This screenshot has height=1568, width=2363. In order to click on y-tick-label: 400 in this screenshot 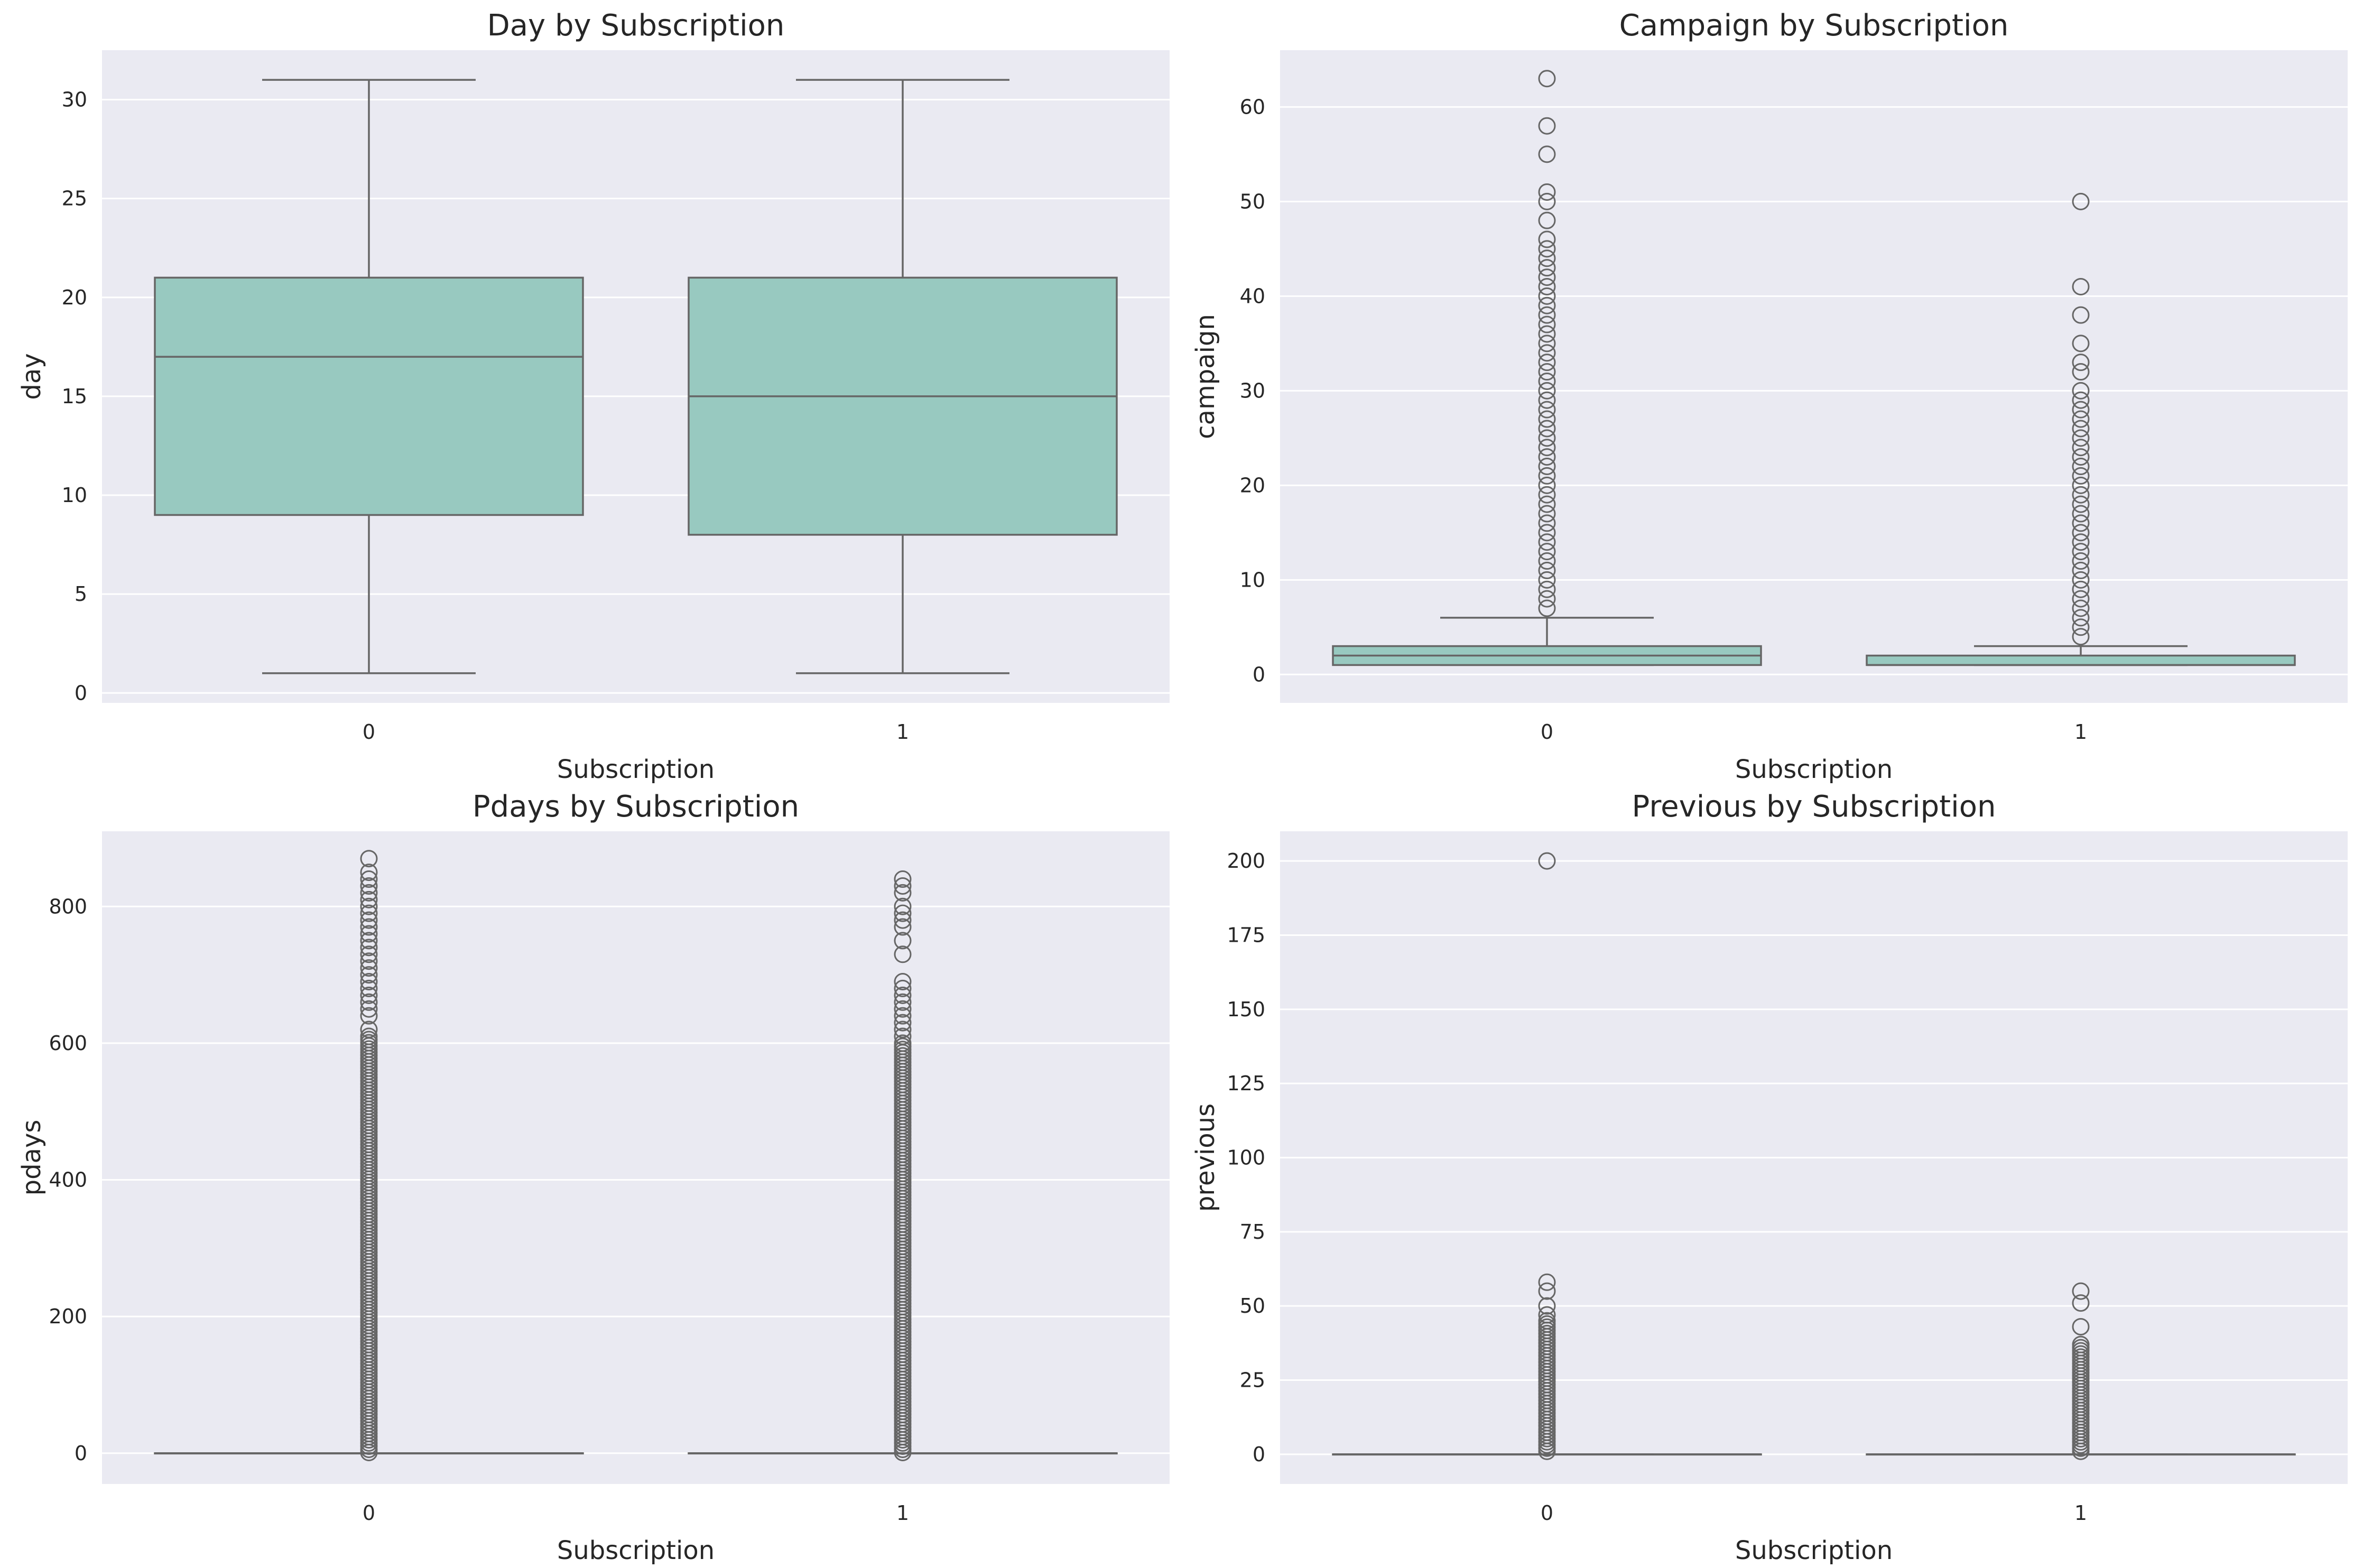, I will do `click(68, 1180)`.